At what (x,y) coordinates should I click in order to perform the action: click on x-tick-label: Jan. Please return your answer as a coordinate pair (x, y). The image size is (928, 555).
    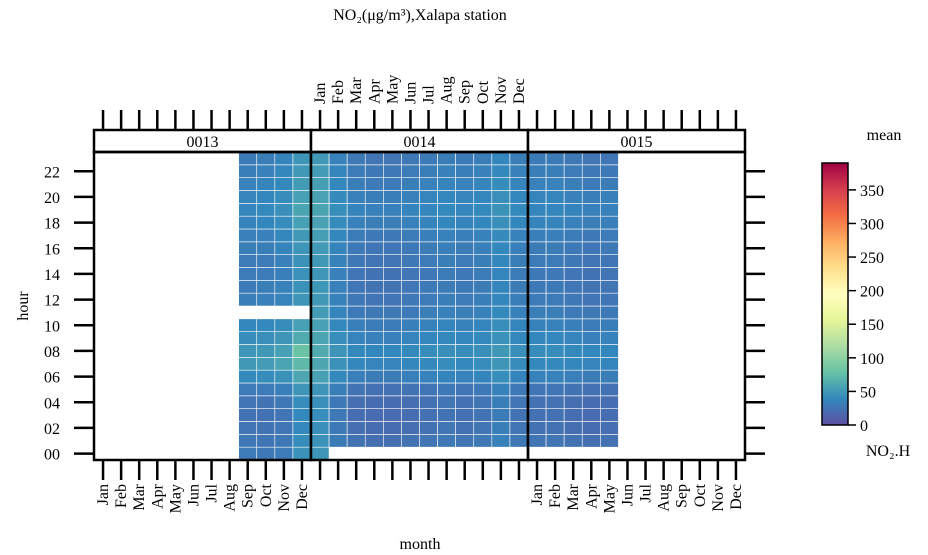
    Looking at the image, I should click on (103, 494).